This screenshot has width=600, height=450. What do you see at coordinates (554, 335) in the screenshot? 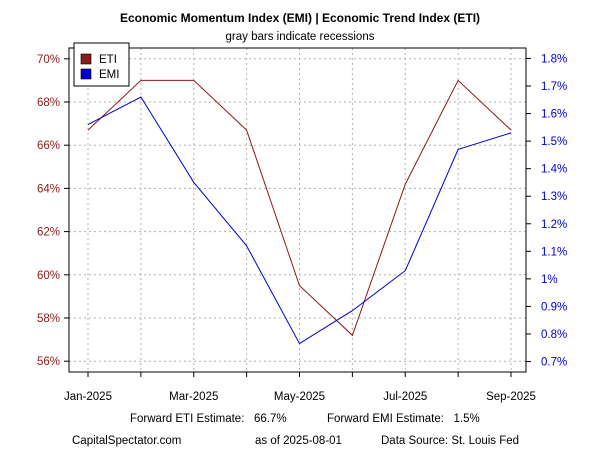
I see `right-tick-label: 0.8%` at bounding box center [554, 335].